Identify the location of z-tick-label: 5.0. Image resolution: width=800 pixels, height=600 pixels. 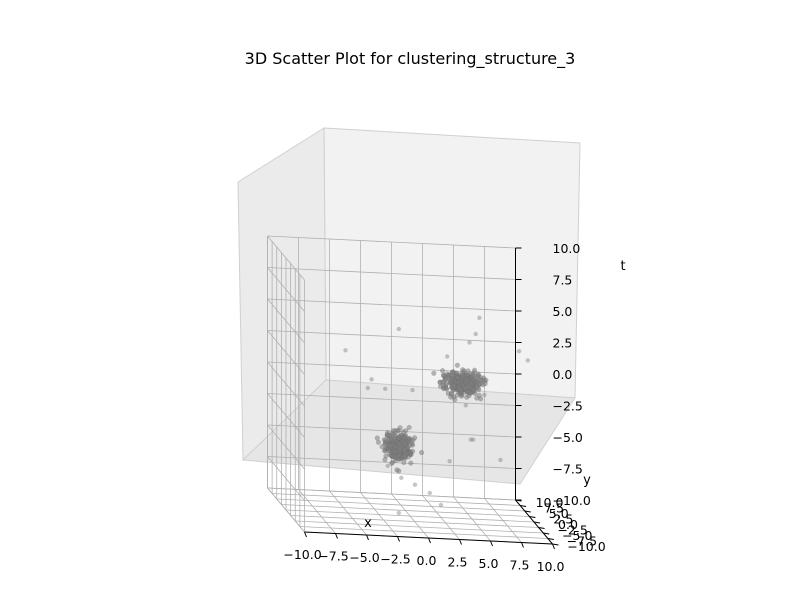
(563, 311).